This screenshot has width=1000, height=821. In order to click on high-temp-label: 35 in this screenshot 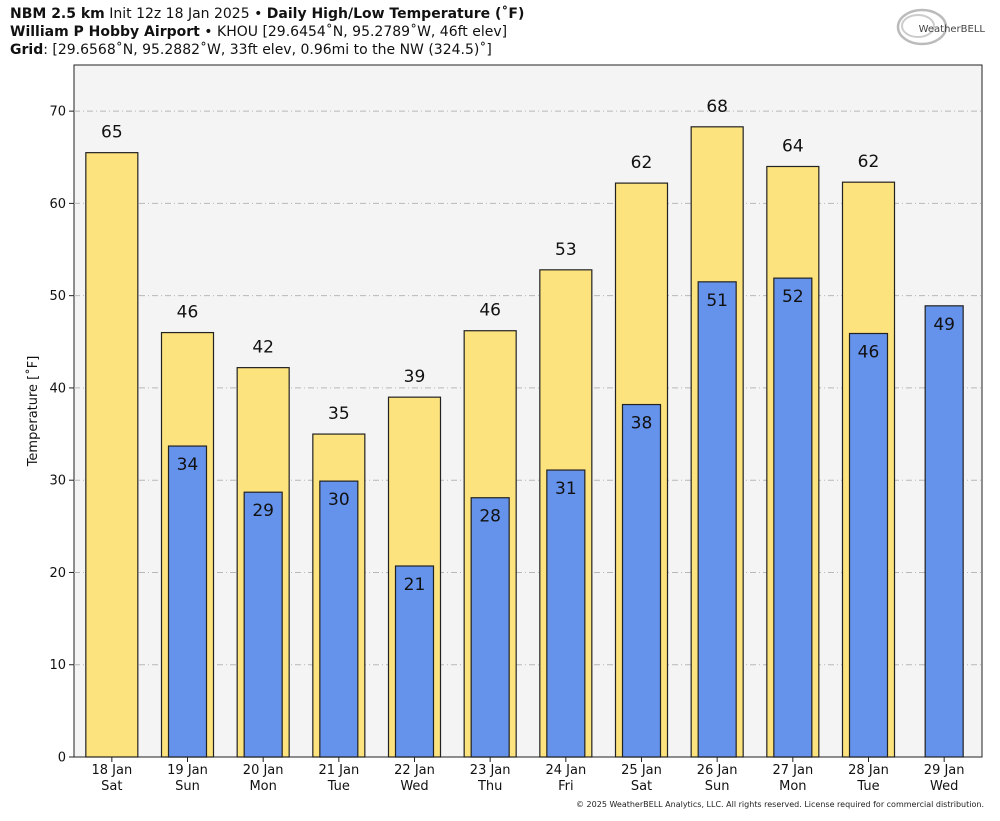, I will do `click(339, 414)`.